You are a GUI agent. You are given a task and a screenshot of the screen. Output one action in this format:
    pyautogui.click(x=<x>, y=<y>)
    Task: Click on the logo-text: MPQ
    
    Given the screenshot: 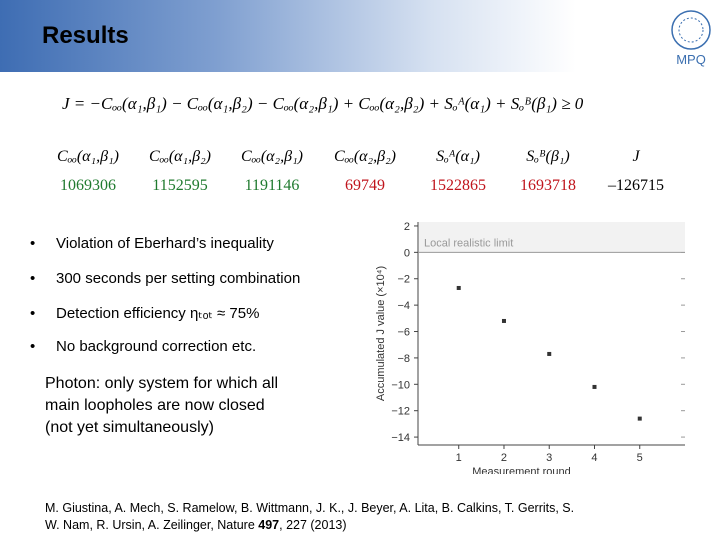 What is the action you would take?
    pyautogui.click(x=691, y=59)
    